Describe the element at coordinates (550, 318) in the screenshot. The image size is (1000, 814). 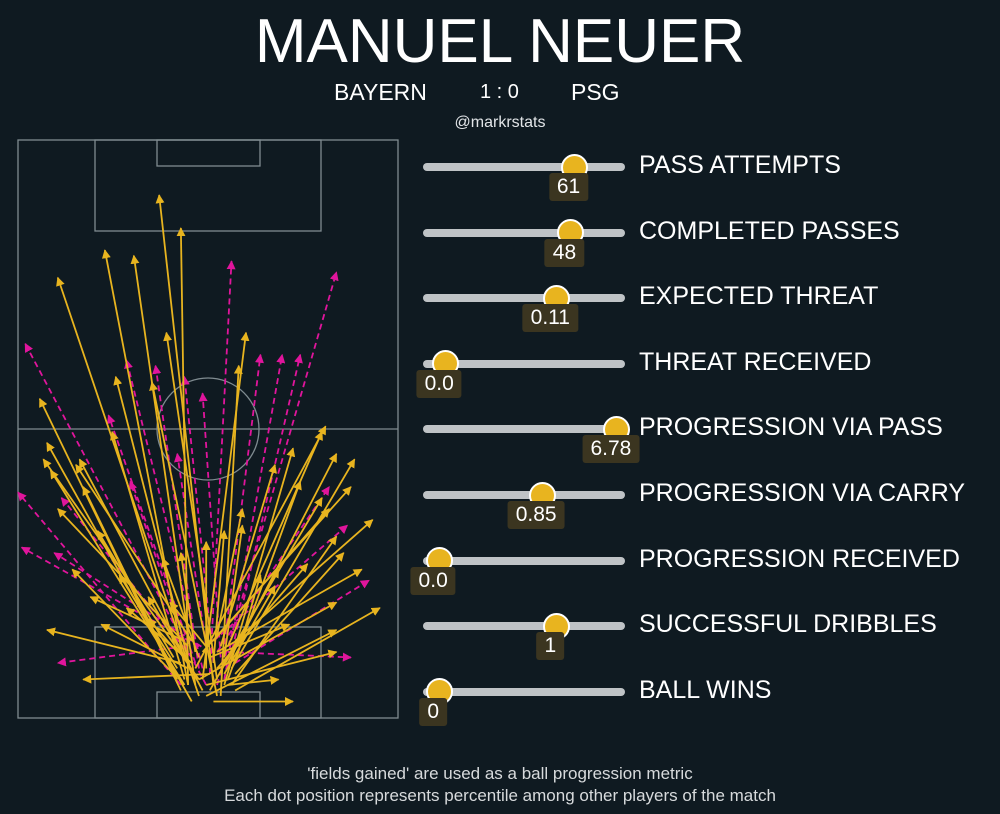
I see `metric-value-label: 0.11` at that location.